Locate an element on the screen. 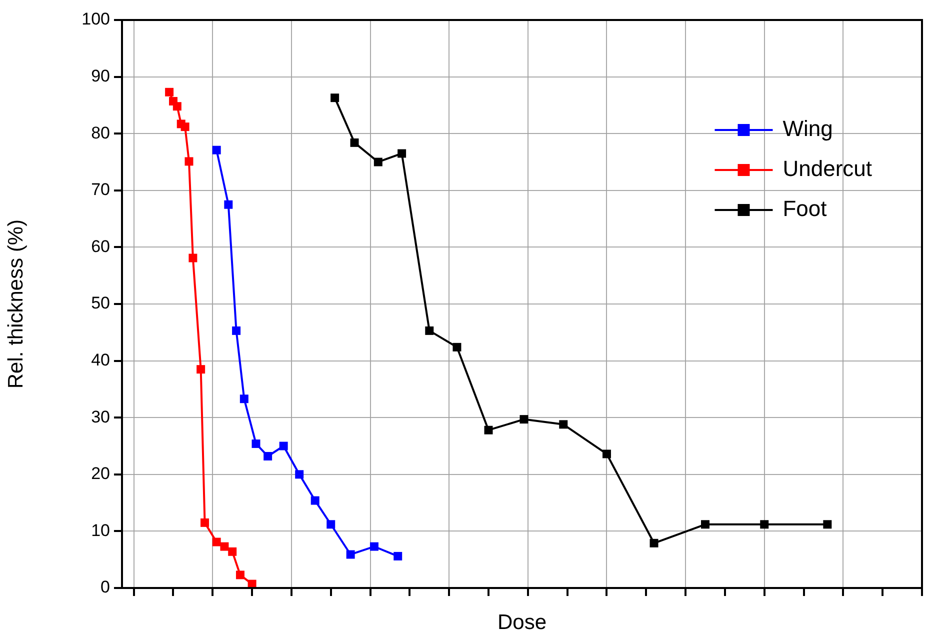  legend-label: Undercut is located at coordinates (827, 169).